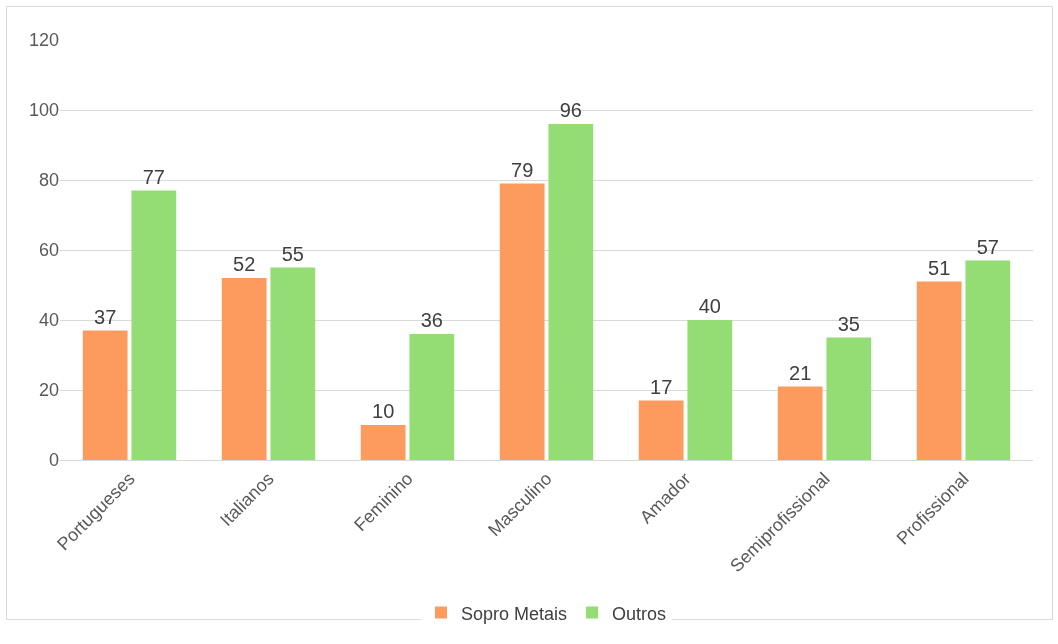  I want to click on y-tick-label: 60, so click(48, 250).